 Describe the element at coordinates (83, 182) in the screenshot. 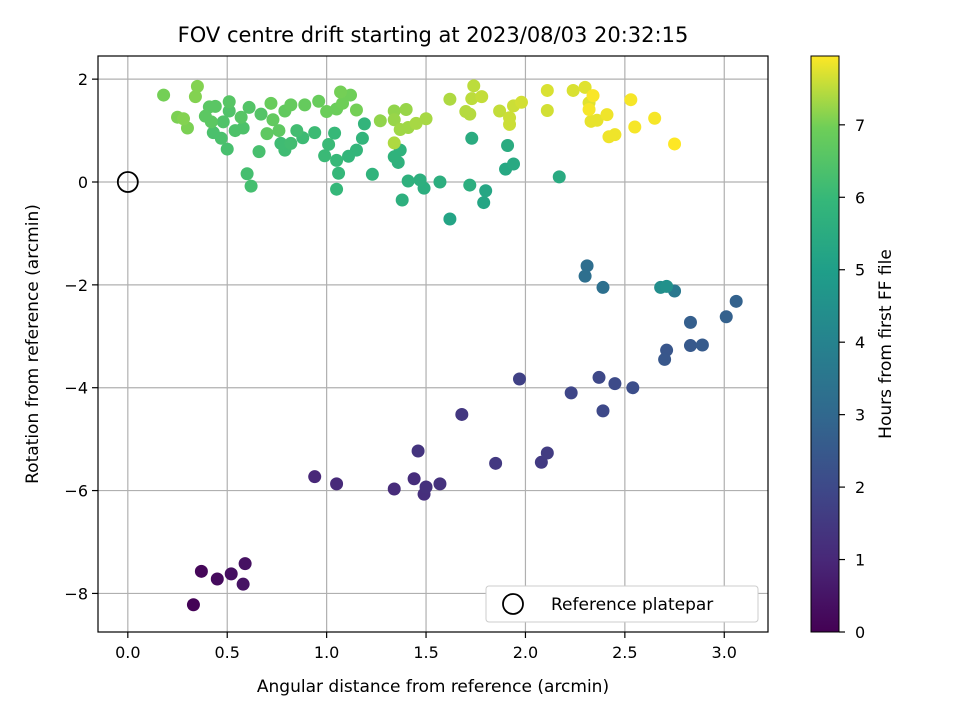

I see `y-tick-label: 0` at that location.